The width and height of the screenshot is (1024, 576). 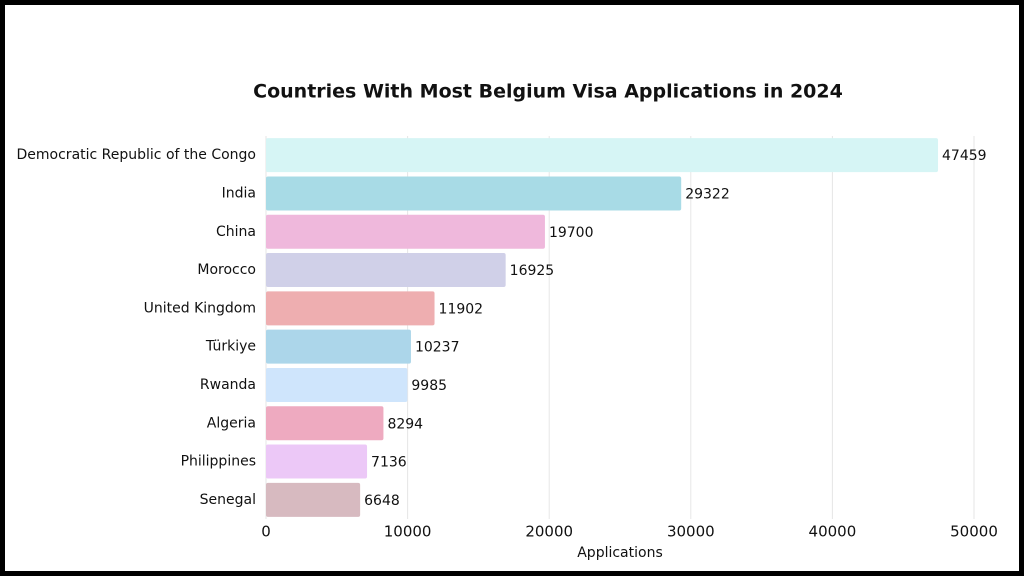 I want to click on x-tick-label: 30000, so click(x=691, y=532).